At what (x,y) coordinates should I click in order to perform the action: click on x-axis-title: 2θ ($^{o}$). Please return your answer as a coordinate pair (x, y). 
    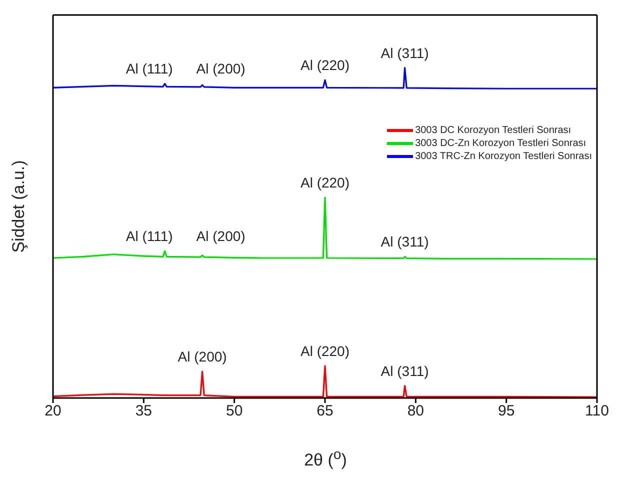
    Looking at the image, I should click on (325, 459).